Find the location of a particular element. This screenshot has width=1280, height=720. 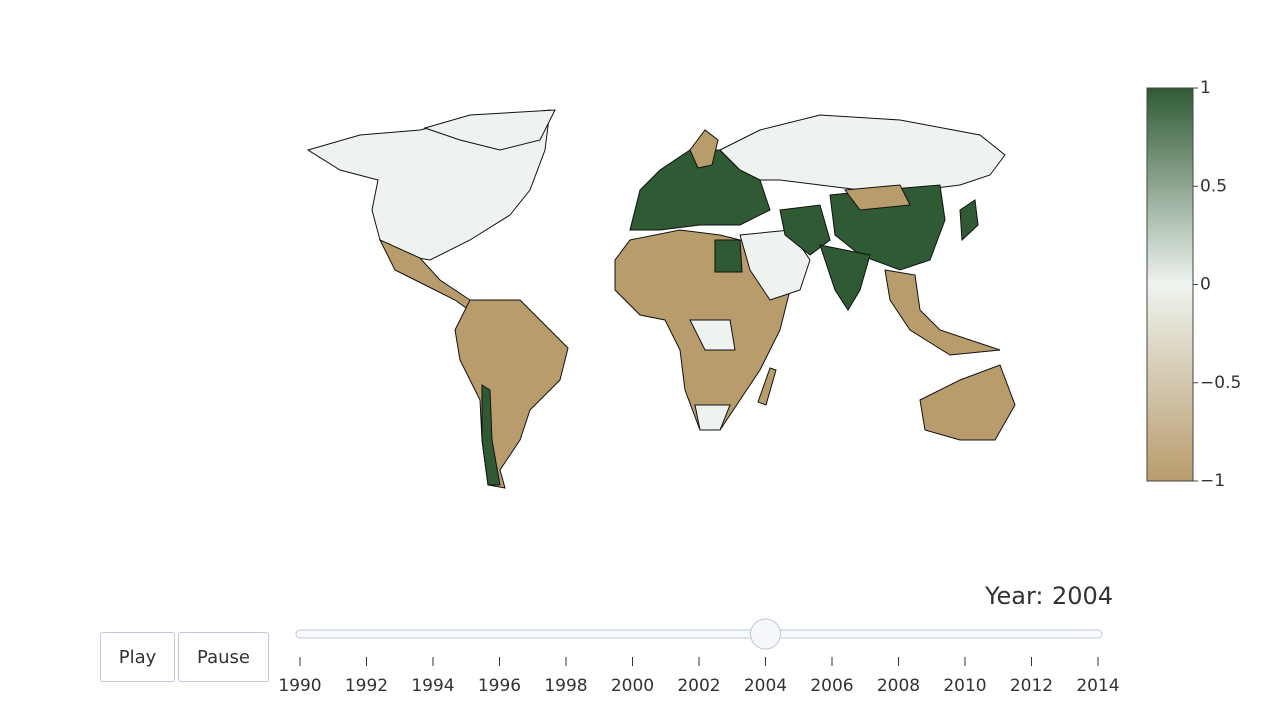

slider-rail is located at coordinates (699, 634).